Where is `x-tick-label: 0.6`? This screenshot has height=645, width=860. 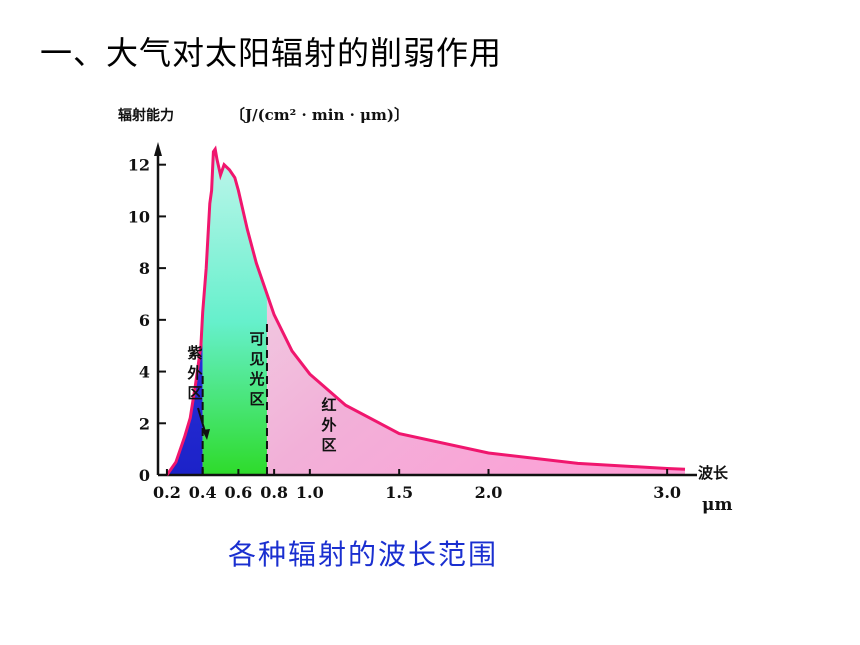
x-tick-label: 0.6 is located at coordinates (238, 492).